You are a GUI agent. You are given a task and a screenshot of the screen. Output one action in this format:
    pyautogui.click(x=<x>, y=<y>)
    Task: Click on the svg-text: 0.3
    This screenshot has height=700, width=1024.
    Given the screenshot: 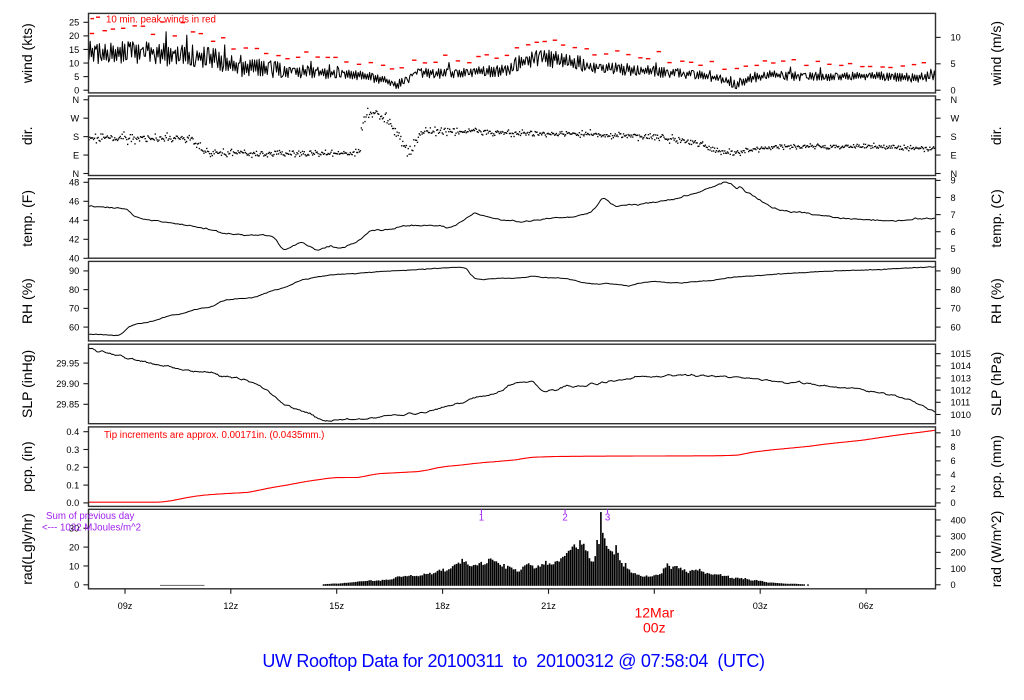 What is the action you would take?
    pyautogui.click(x=72, y=450)
    